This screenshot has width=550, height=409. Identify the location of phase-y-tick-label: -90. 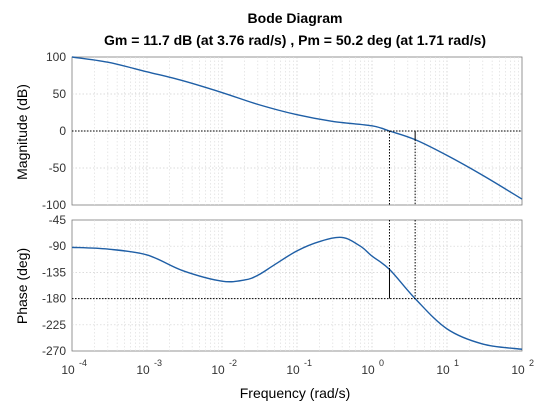
(58, 246).